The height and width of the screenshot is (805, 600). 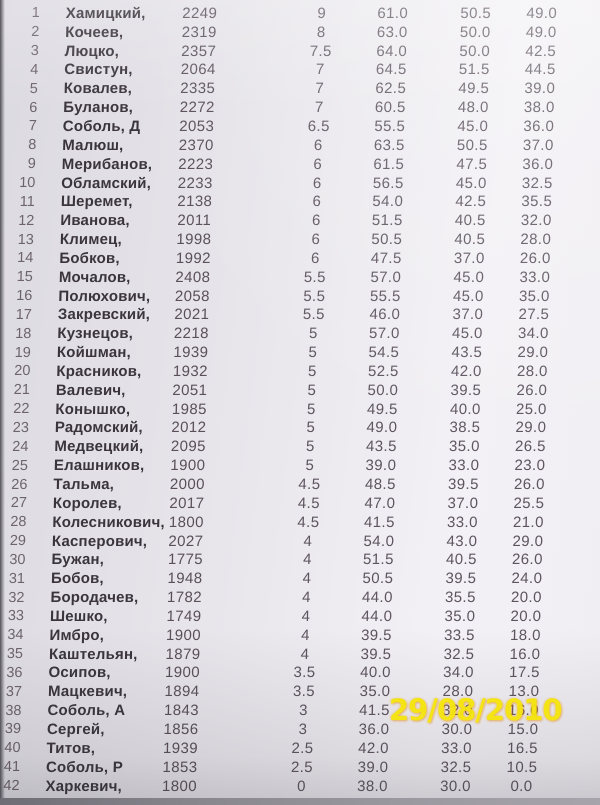 I want to click on tiebreak2-cell: 50.5, so click(x=476, y=13).